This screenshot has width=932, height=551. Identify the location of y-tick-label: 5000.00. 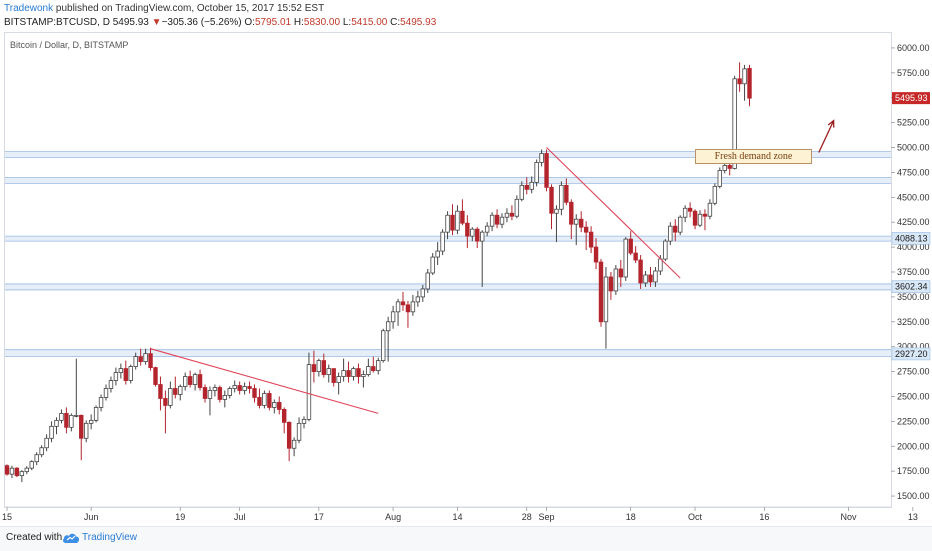
(913, 148).